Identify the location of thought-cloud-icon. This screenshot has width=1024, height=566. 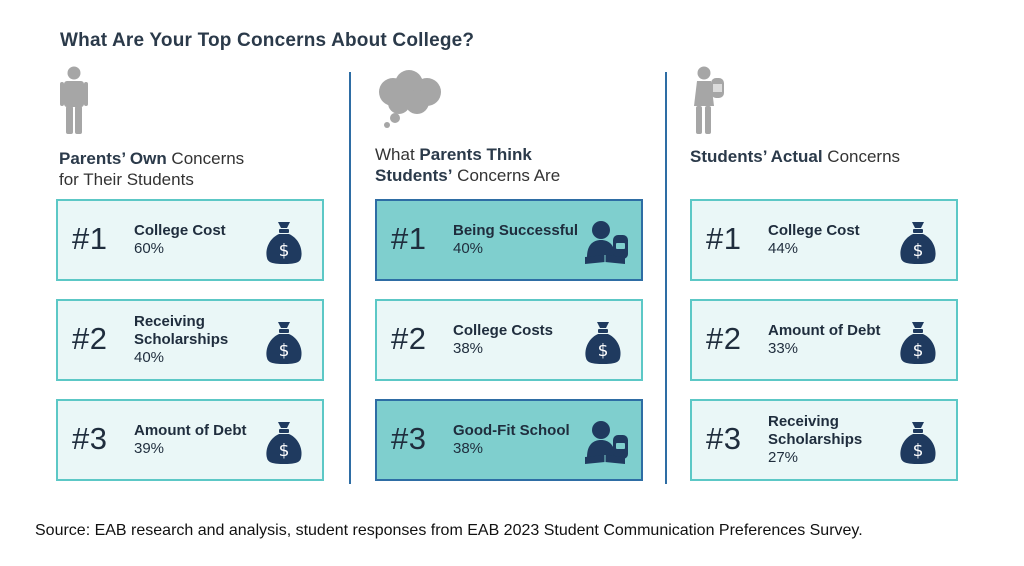
(410, 99).